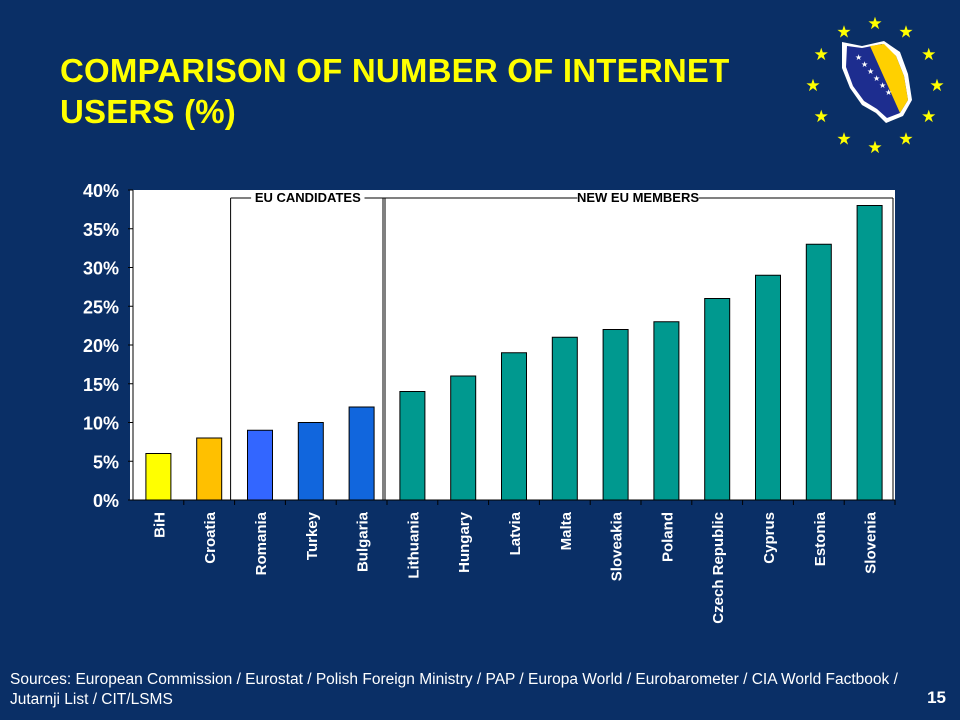  What do you see at coordinates (638, 197) in the screenshot?
I see `group-label: NEW EU MEMBERS` at bounding box center [638, 197].